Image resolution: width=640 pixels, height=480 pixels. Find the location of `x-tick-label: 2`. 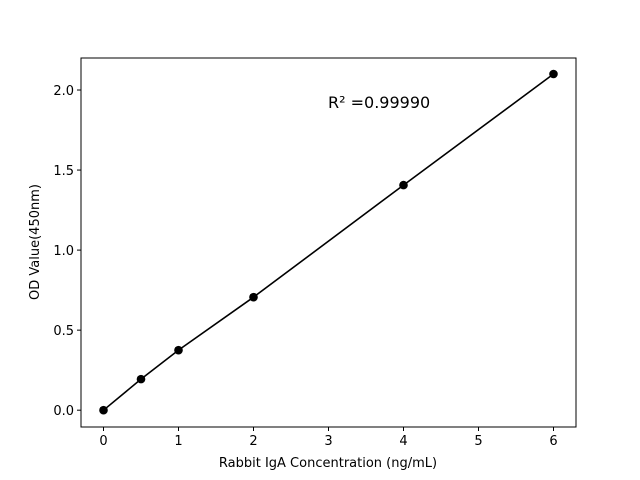

x-tick-label: 2 is located at coordinates (253, 441).